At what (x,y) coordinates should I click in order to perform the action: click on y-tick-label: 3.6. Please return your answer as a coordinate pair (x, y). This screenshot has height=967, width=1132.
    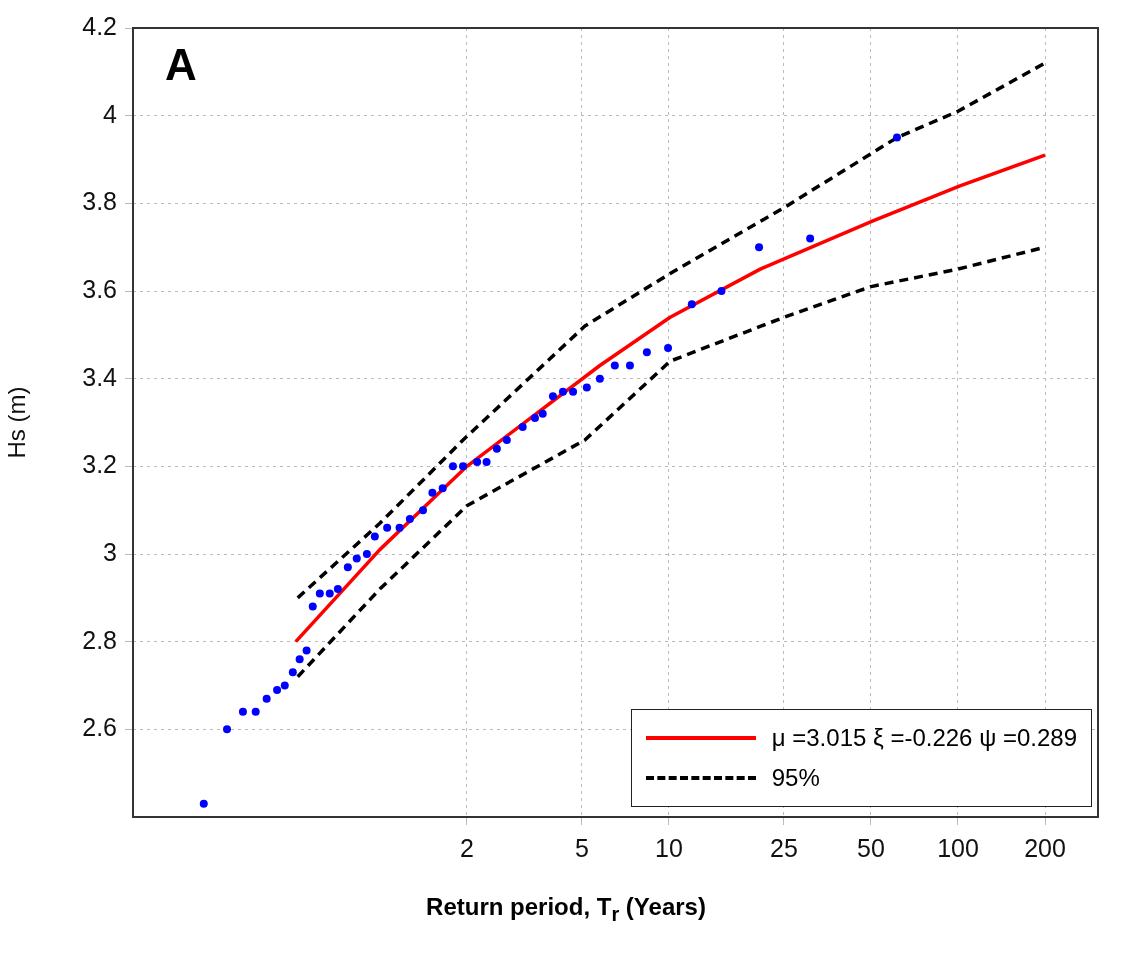
    Looking at the image, I should click on (99, 288).